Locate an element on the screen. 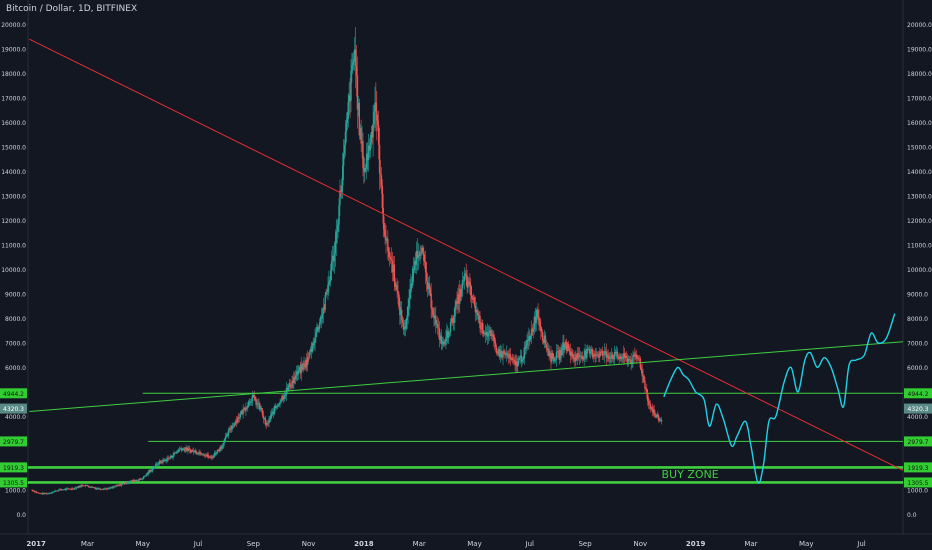  projection-path is located at coordinates (779, 398).